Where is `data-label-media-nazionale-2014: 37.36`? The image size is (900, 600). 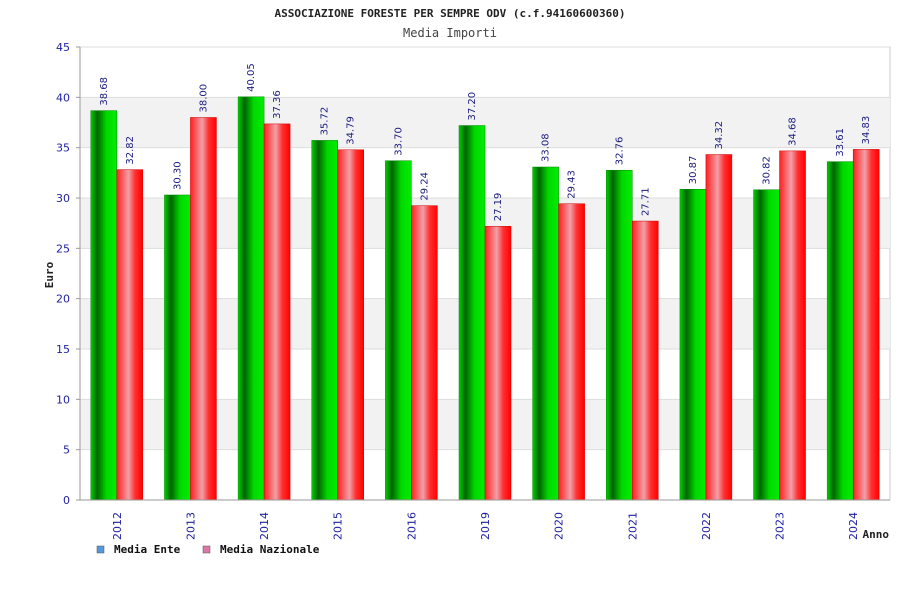
data-label-media-nazionale-2014: 37.36 is located at coordinates (277, 104).